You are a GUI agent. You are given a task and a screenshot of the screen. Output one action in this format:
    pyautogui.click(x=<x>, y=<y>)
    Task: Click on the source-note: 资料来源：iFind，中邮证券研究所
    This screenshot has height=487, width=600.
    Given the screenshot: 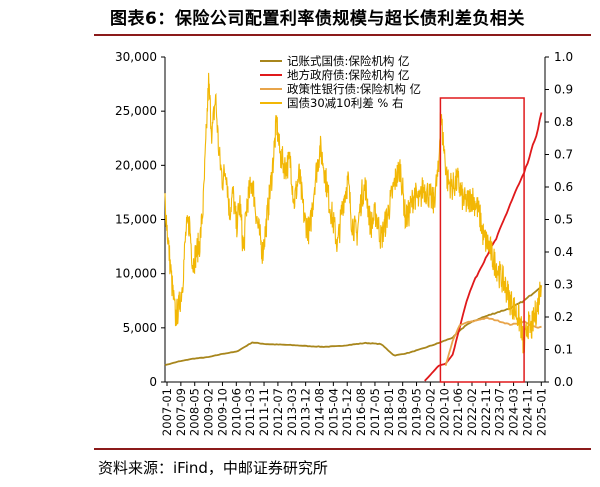 What is the action you would take?
    pyautogui.click(x=213, y=468)
    